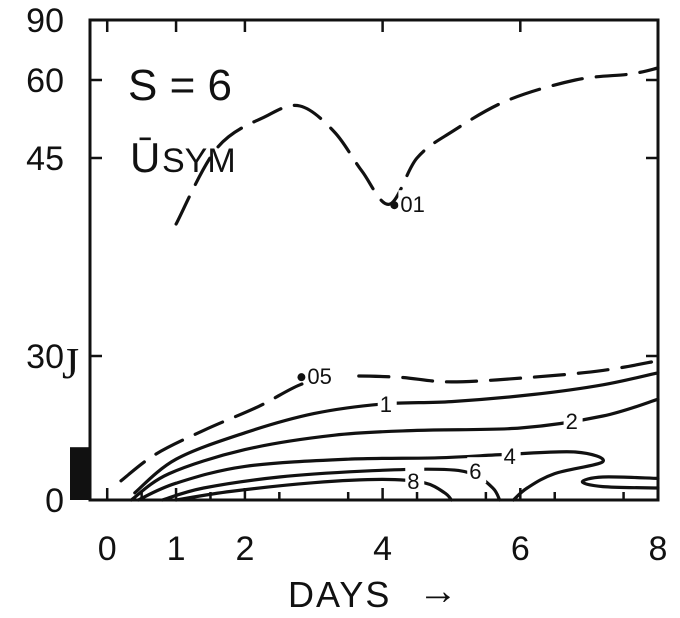 This screenshot has height=618, width=680. Describe the element at coordinates (412, 204) in the screenshot. I see `contour-label: 01` at that location.